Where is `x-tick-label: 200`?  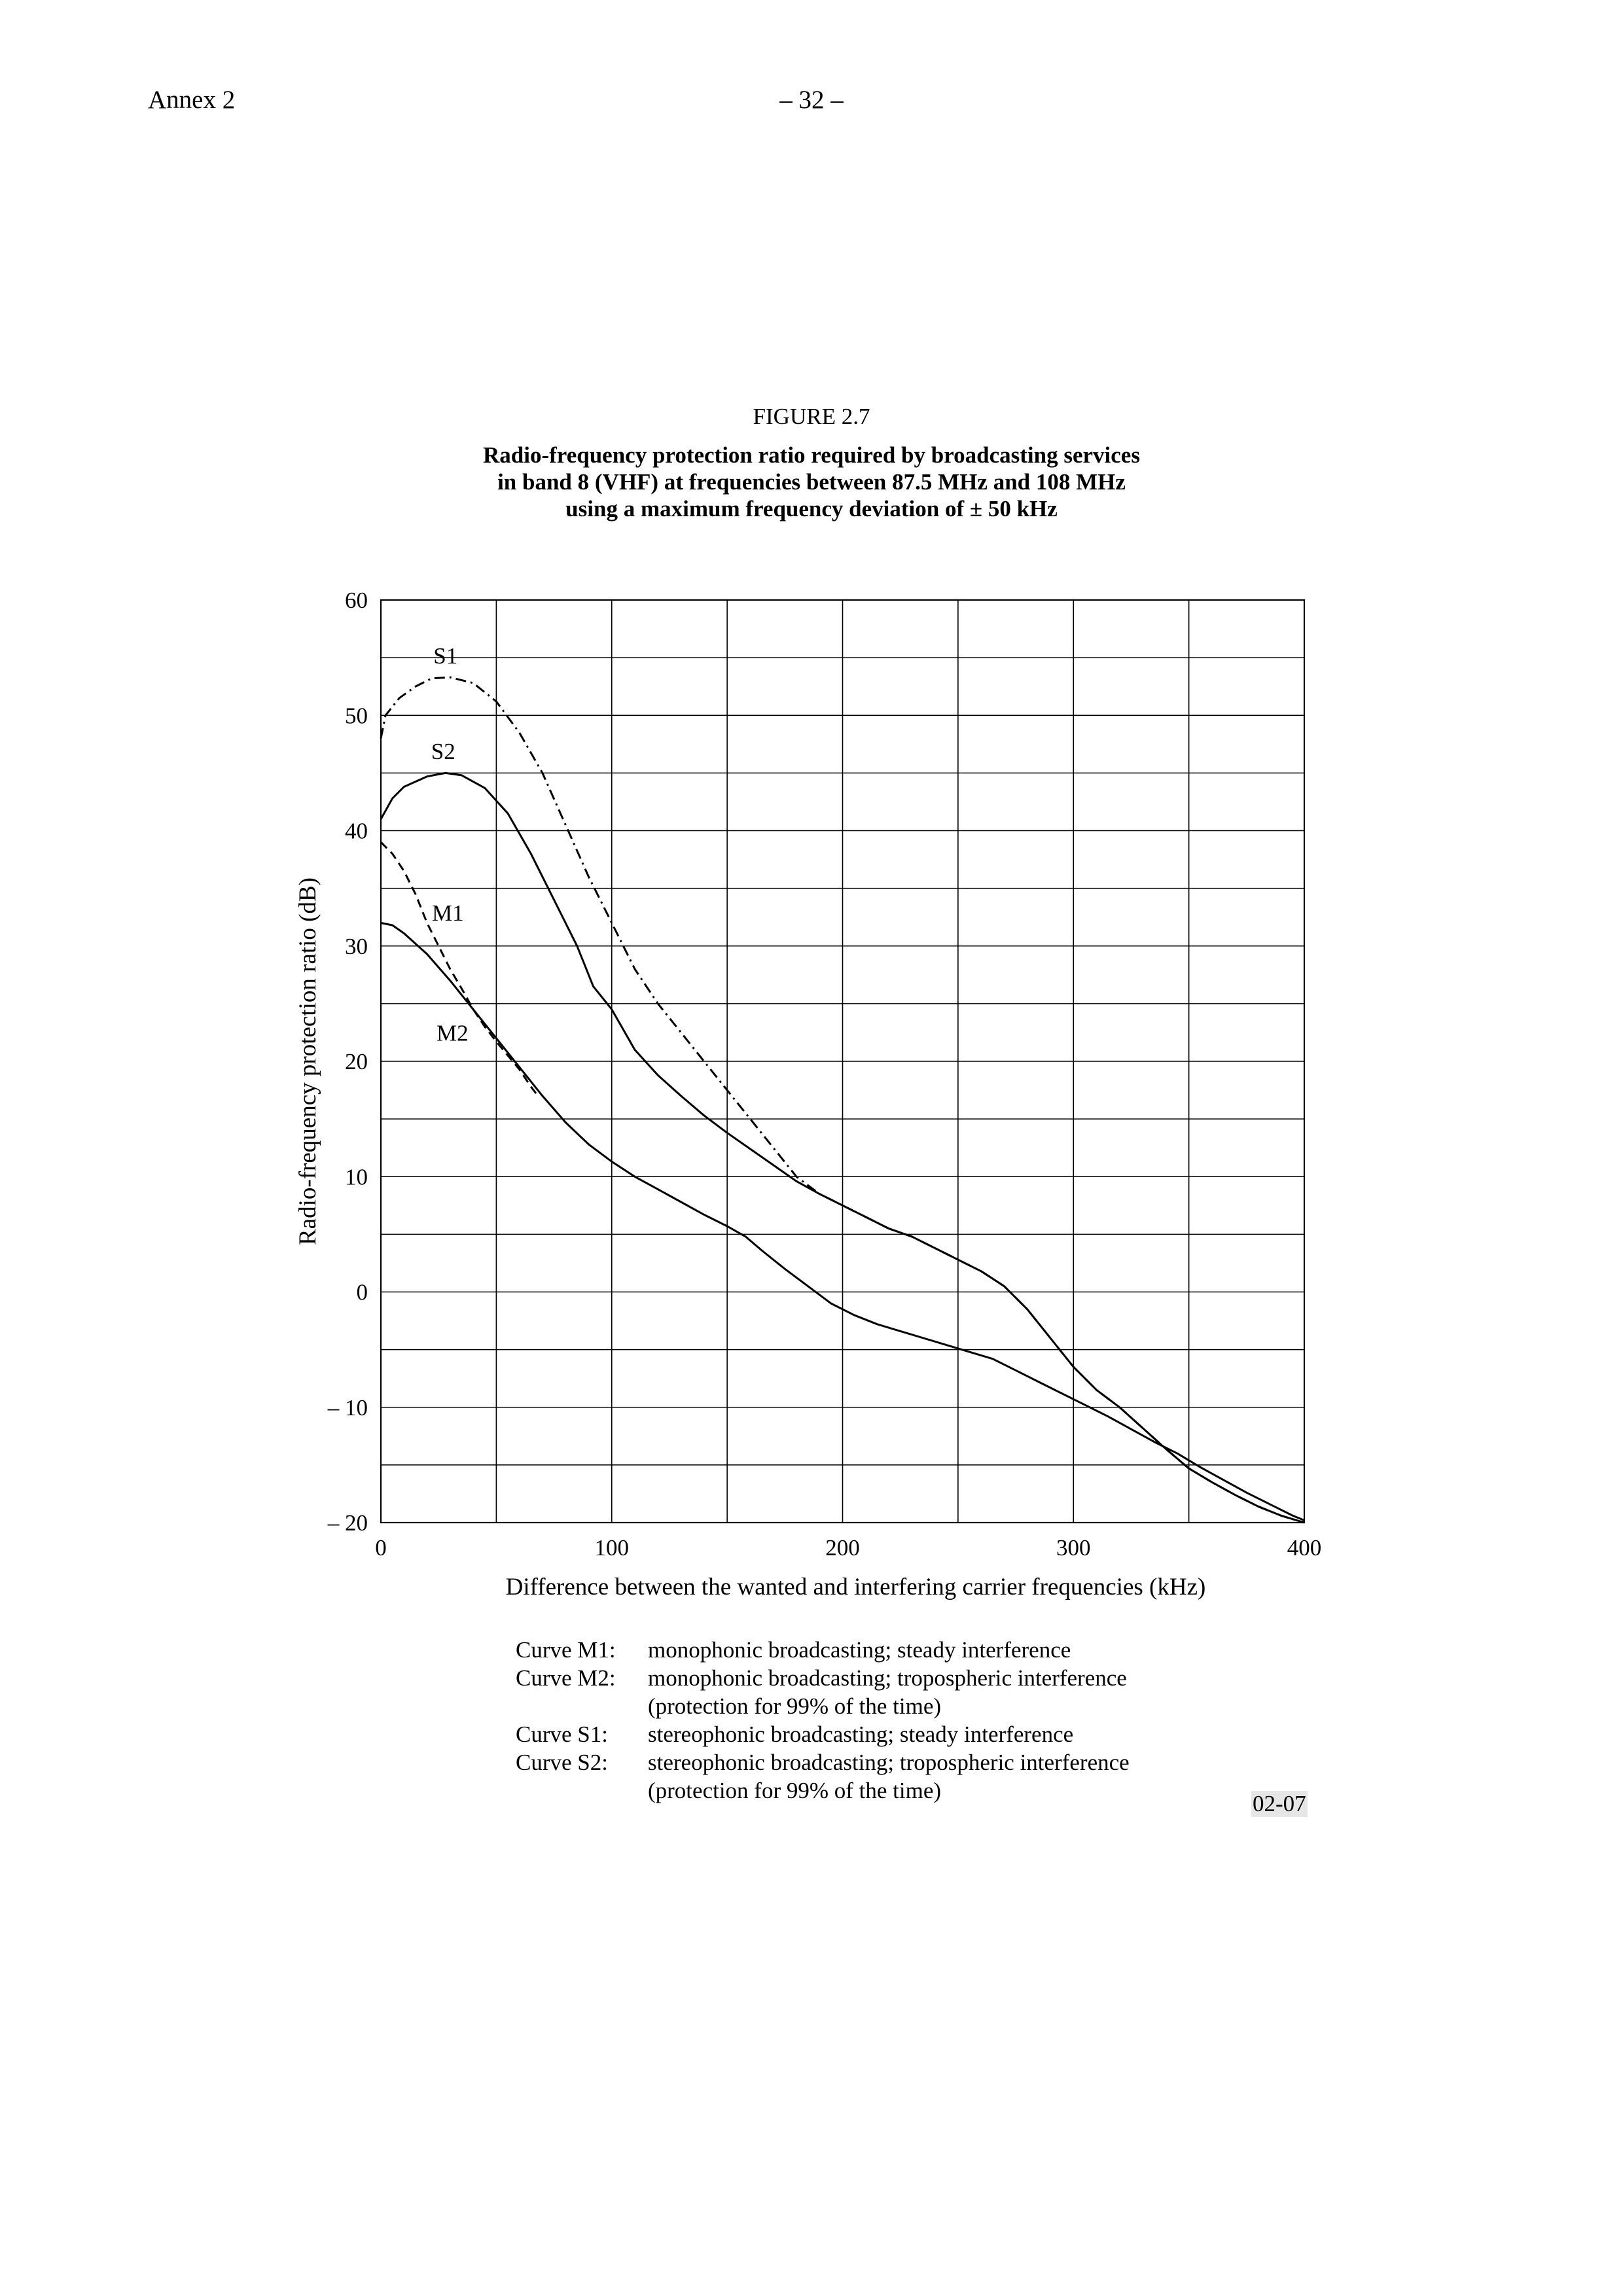 x-tick-label: 200 is located at coordinates (842, 1548).